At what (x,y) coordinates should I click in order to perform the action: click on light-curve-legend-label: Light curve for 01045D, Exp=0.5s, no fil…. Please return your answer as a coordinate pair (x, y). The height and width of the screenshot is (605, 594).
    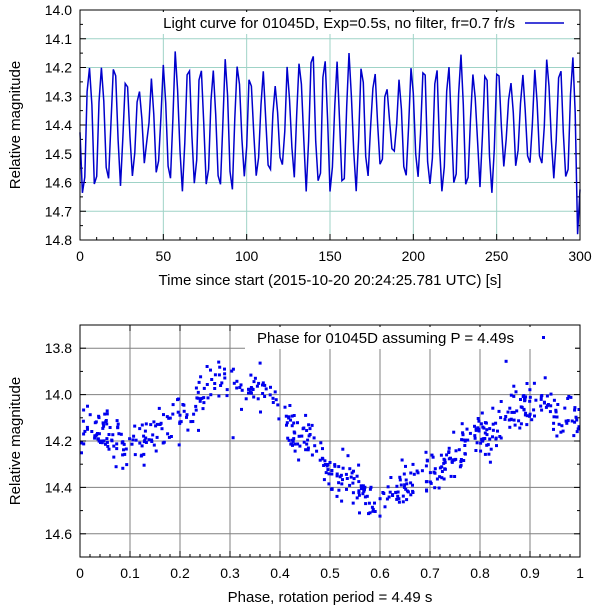
    Looking at the image, I should click on (339, 23).